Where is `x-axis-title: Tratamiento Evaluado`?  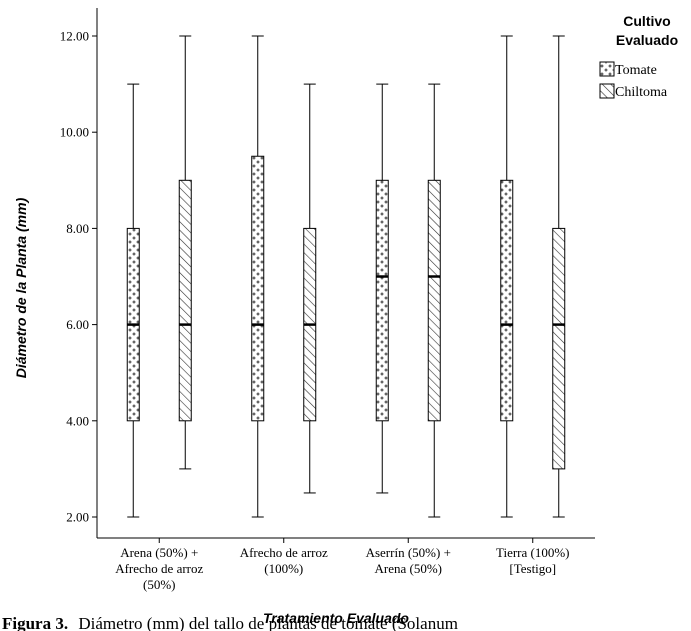 x-axis-title: Tratamiento Evaluado is located at coordinates (336, 618).